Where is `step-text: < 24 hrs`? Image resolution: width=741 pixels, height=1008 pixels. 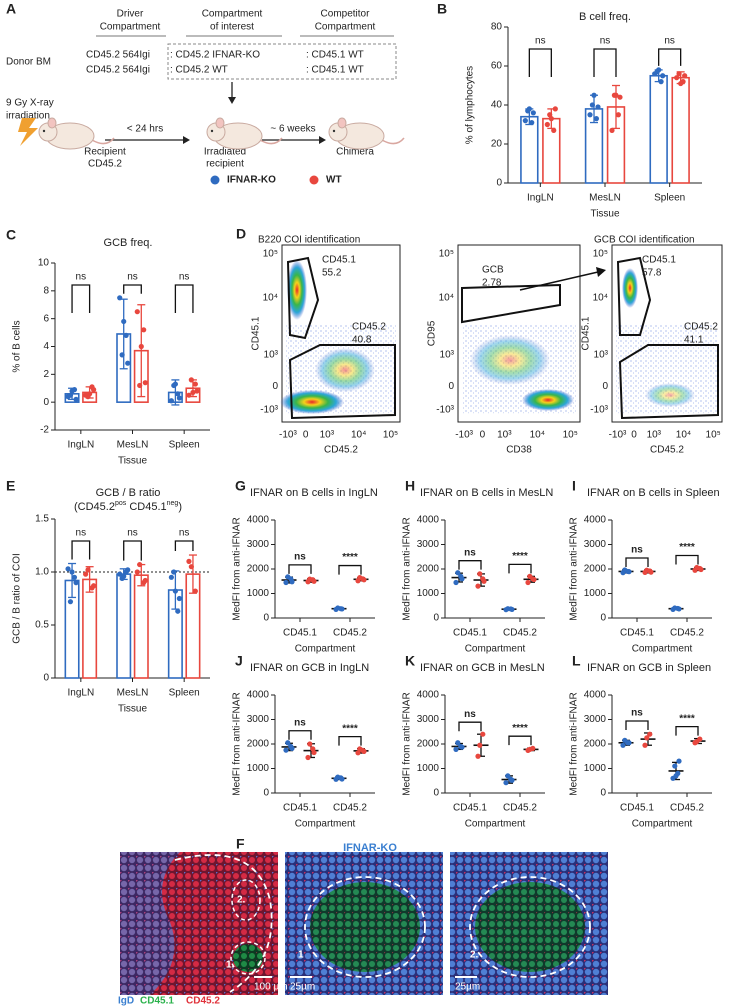 step-text: < 24 hrs is located at coordinates (145, 129).